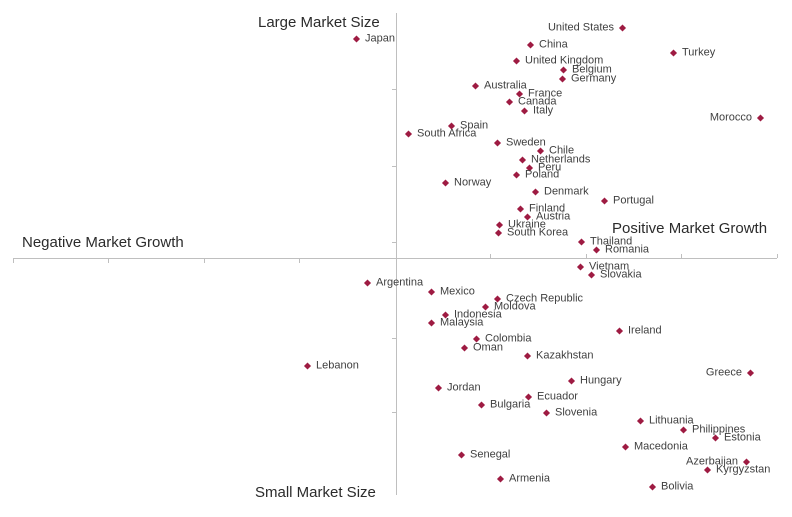 The height and width of the screenshot is (517, 792). Describe the element at coordinates (719, 429) in the screenshot. I see `point-label: Philippines` at that location.